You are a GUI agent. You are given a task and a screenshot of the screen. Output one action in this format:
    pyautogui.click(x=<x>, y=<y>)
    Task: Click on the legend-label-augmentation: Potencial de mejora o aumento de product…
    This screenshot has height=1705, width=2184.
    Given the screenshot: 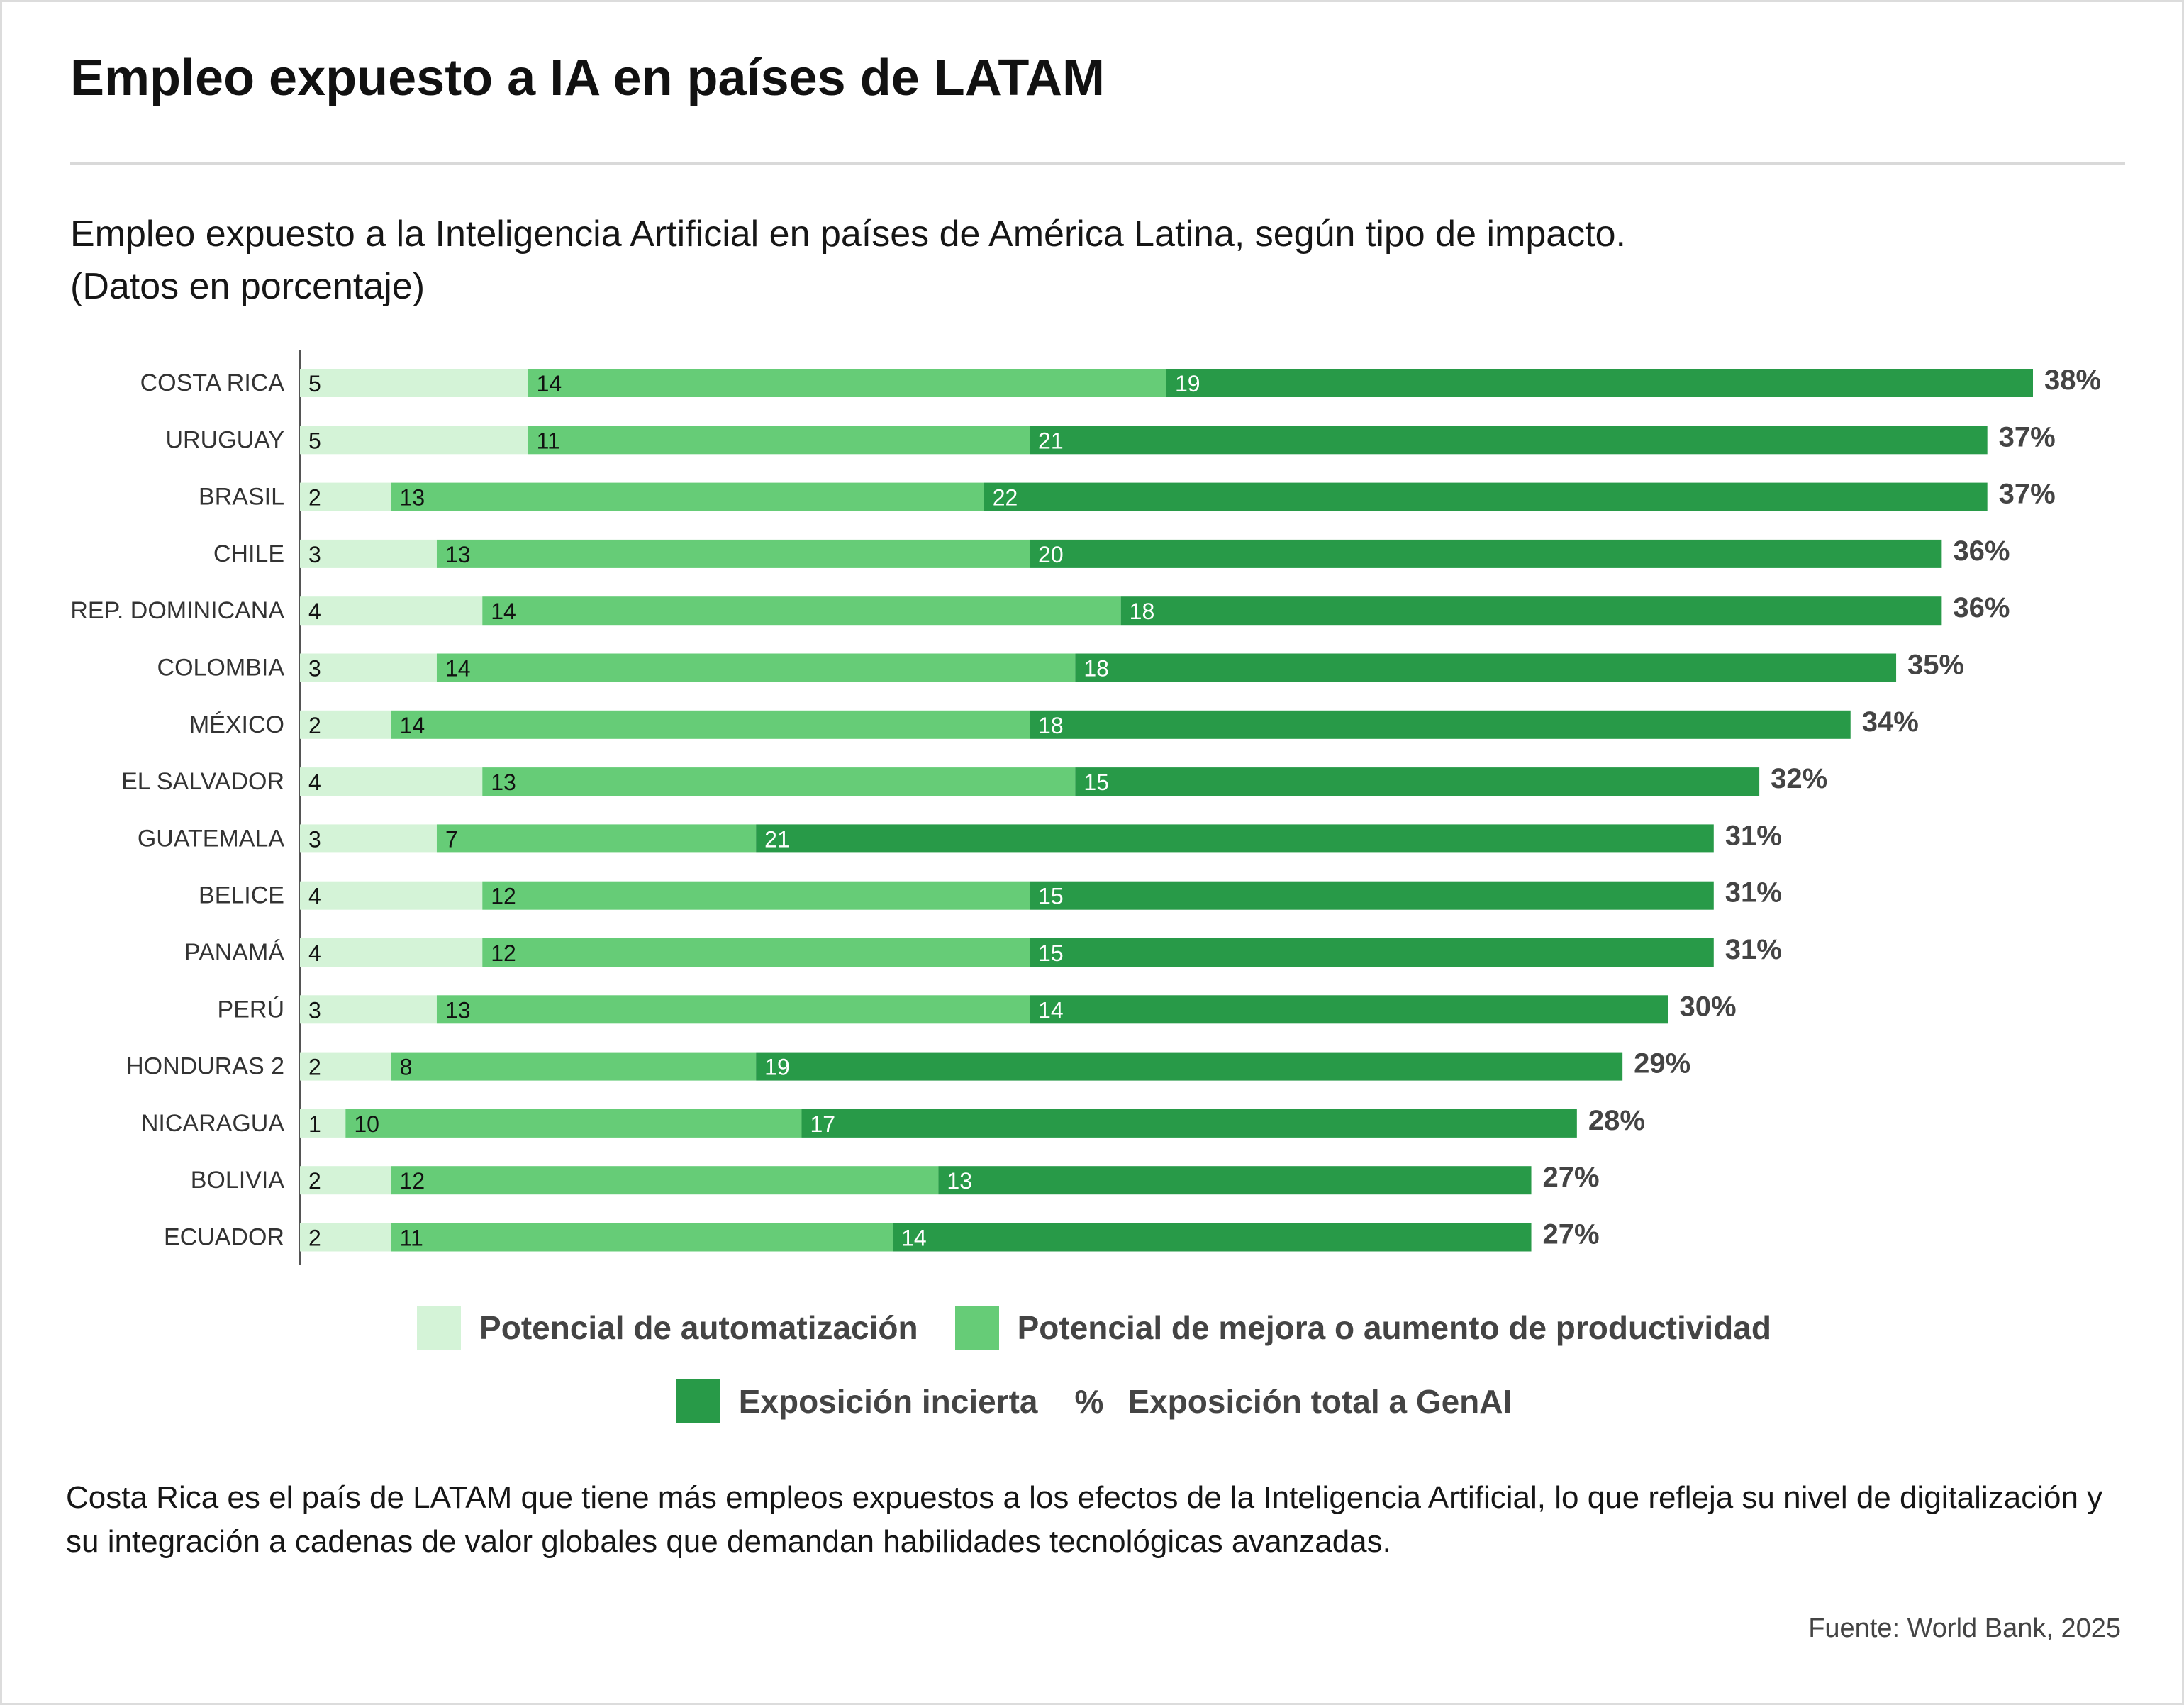 What is the action you would take?
    pyautogui.click(x=1394, y=1327)
    